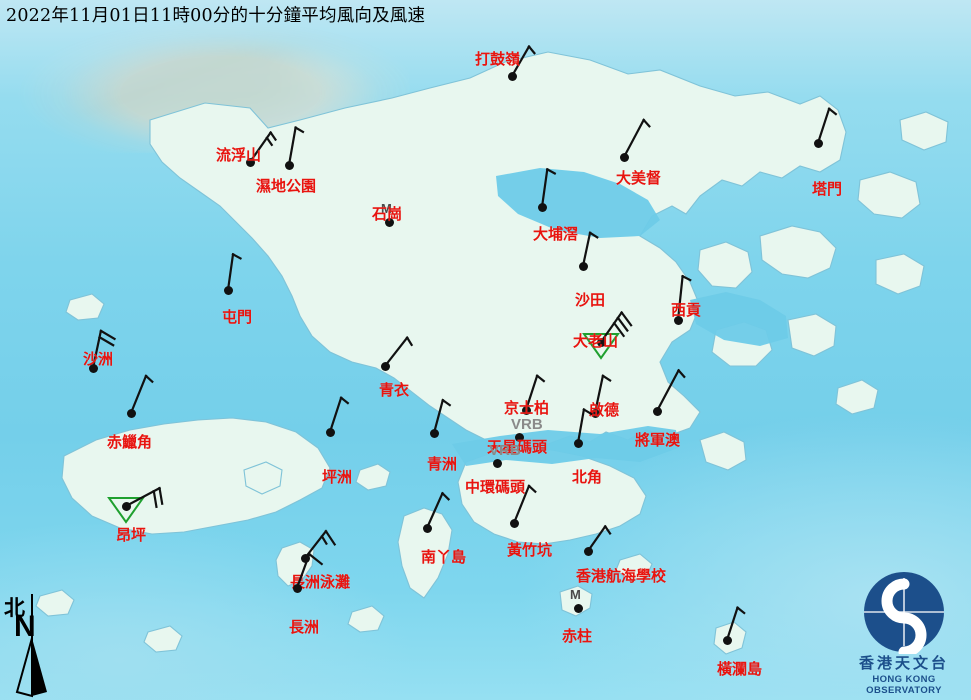 The image size is (971, 700). Describe the element at coordinates (658, 440) in the screenshot. I see `station-name-label: 將軍澳` at that location.